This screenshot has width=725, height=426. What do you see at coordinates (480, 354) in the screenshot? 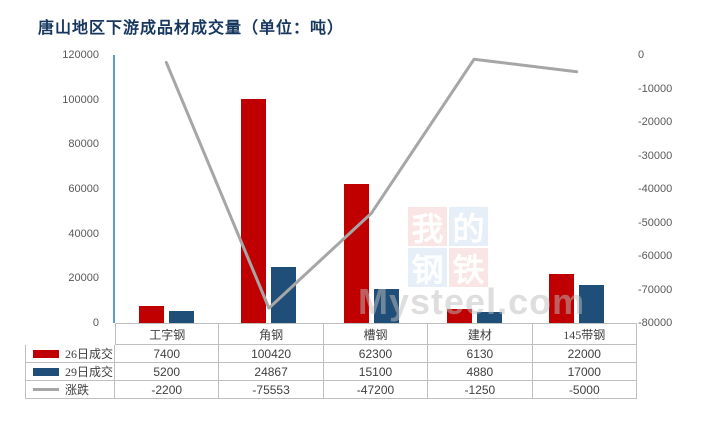
I see `table-value-cell: 6130` at bounding box center [480, 354].